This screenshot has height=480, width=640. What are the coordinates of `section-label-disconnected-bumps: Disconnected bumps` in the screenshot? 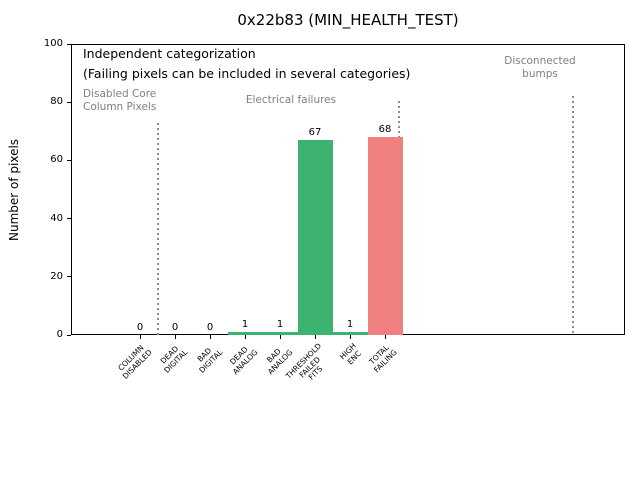 It's located at (540, 67).